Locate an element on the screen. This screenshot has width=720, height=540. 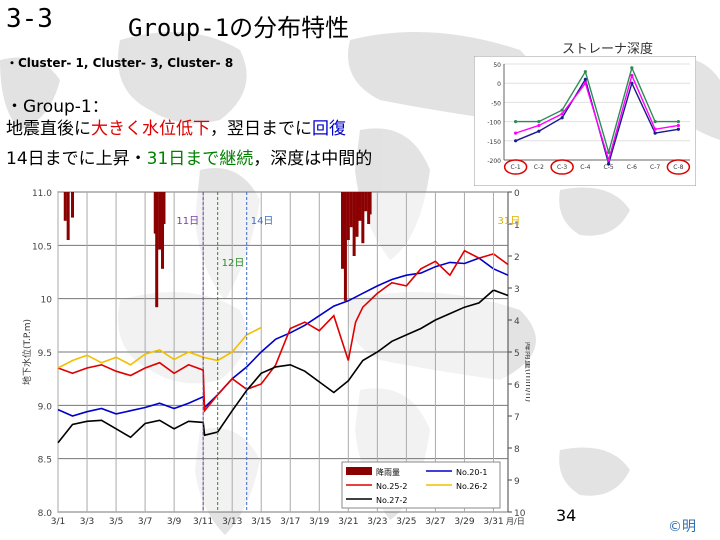
xtick-label-10: 3/21 is located at coordinates (348, 522).